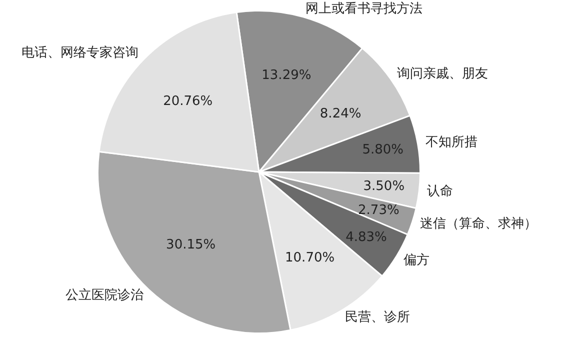 The width and height of the screenshot is (566, 357). What do you see at coordinates (384, 186) in the screenshot?
I see `data-label: 3.50%` at bounding box center [384, 186].